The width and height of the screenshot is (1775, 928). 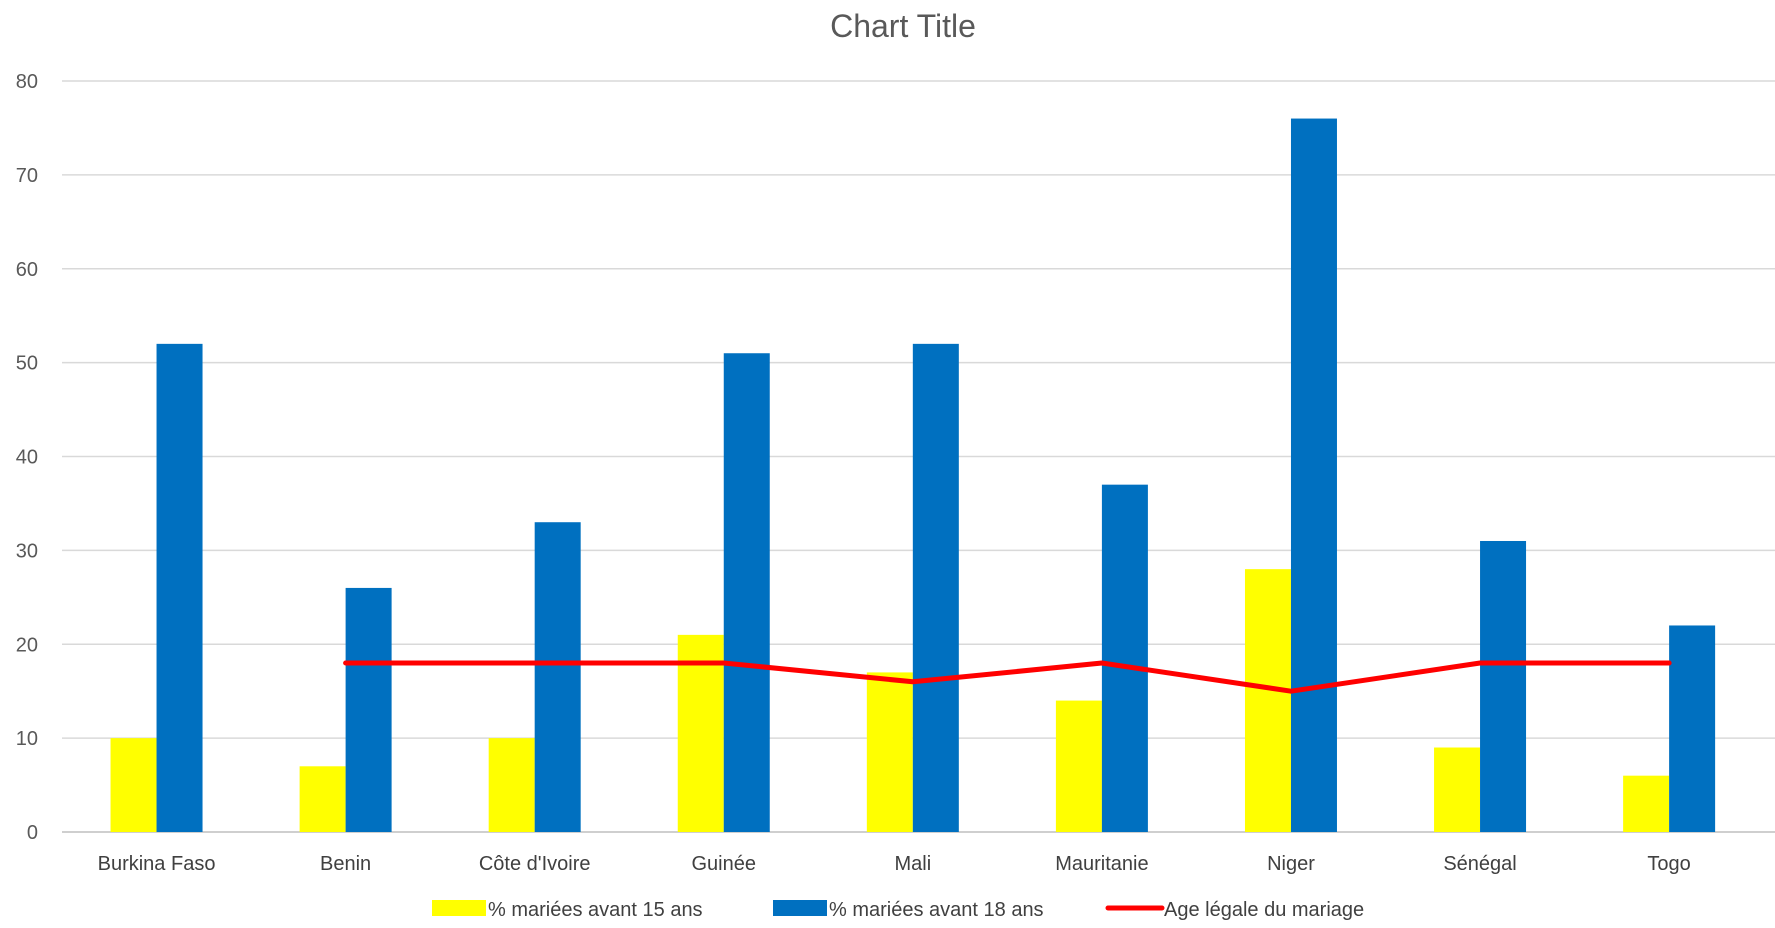 I want to click on y-tick-label: 20, so click(x=27, y=645).